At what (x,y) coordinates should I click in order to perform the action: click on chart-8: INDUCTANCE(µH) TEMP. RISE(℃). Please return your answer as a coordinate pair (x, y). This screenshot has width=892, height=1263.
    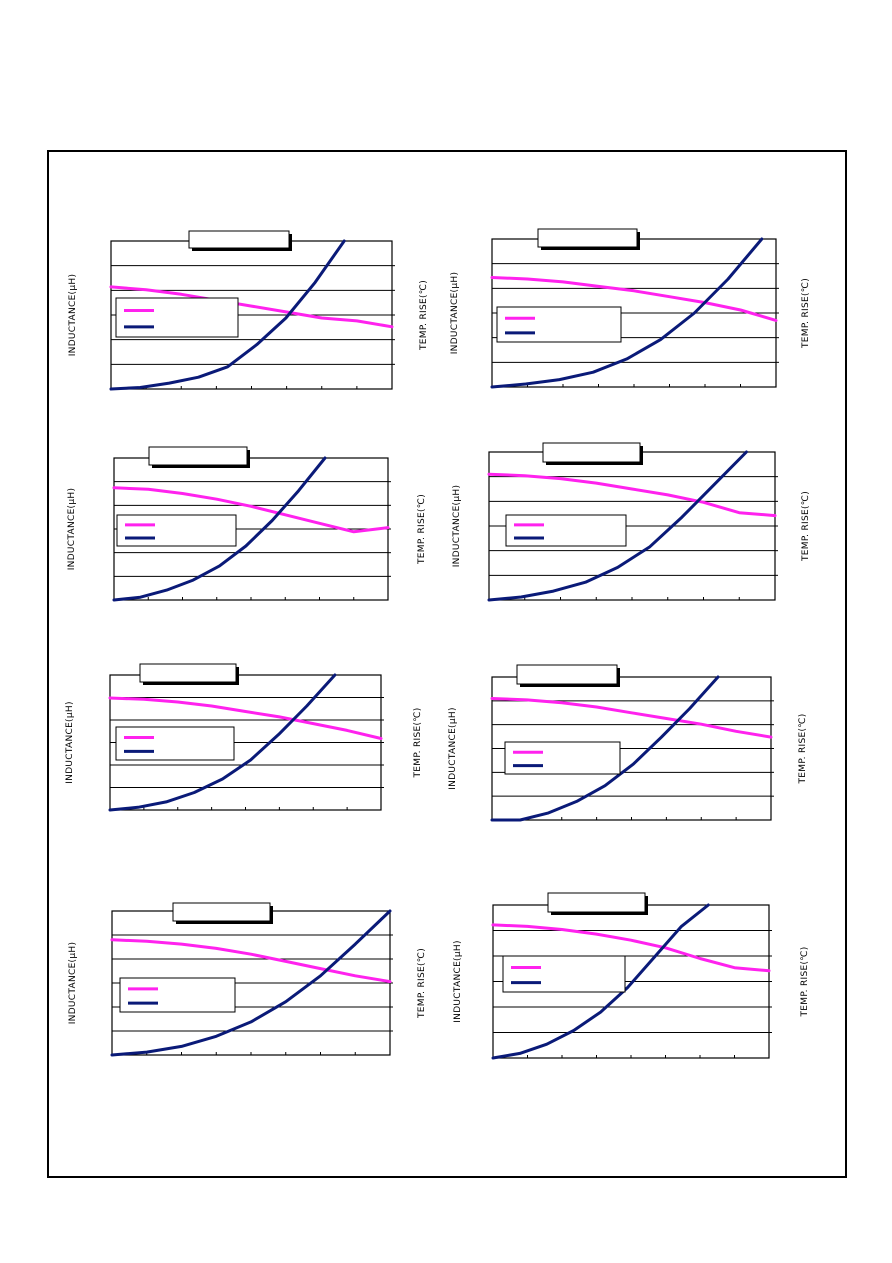
    Looking at the image, I should click on (631, 976).